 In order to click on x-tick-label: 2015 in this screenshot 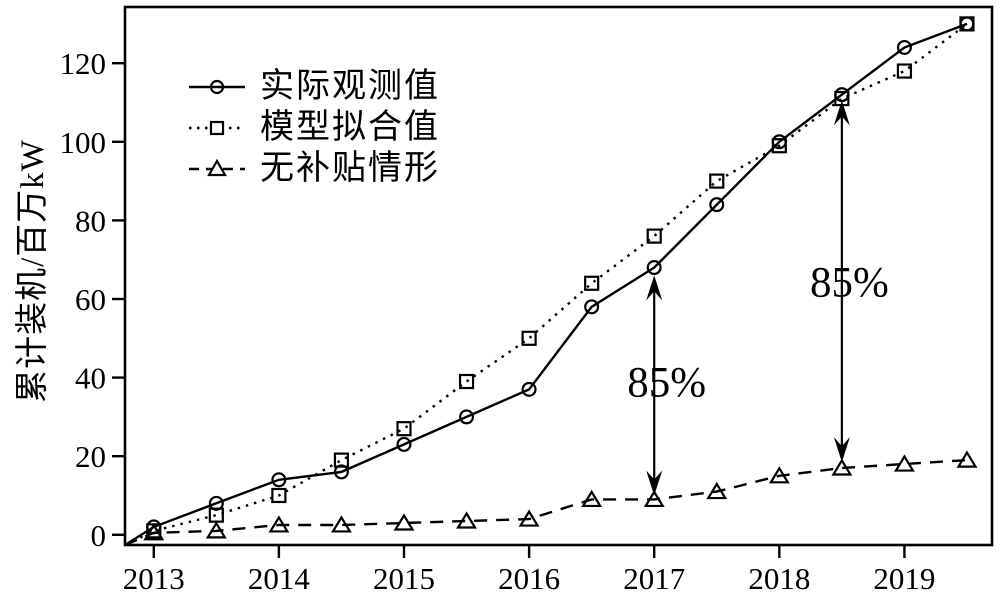, I will do `click(404, 578)`.